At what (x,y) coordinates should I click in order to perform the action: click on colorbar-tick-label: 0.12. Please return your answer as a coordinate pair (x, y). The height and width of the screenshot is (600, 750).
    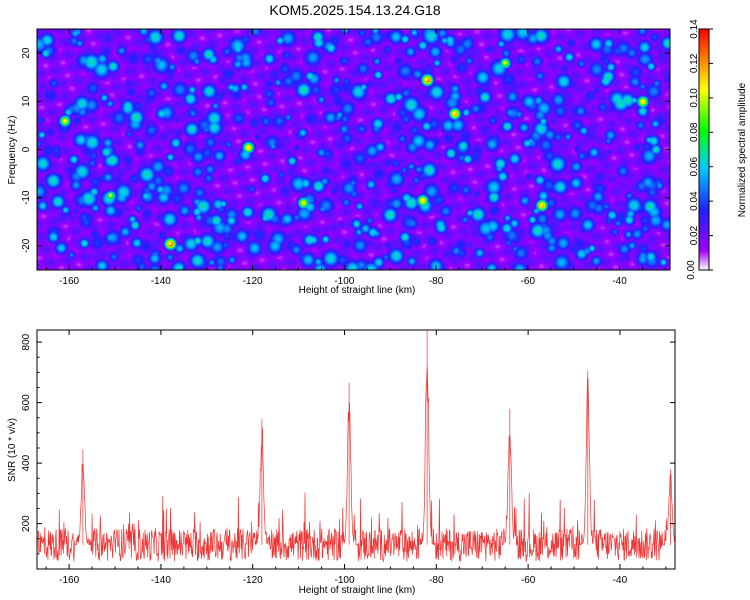
    Looking at the image, I should click on (694, 63).